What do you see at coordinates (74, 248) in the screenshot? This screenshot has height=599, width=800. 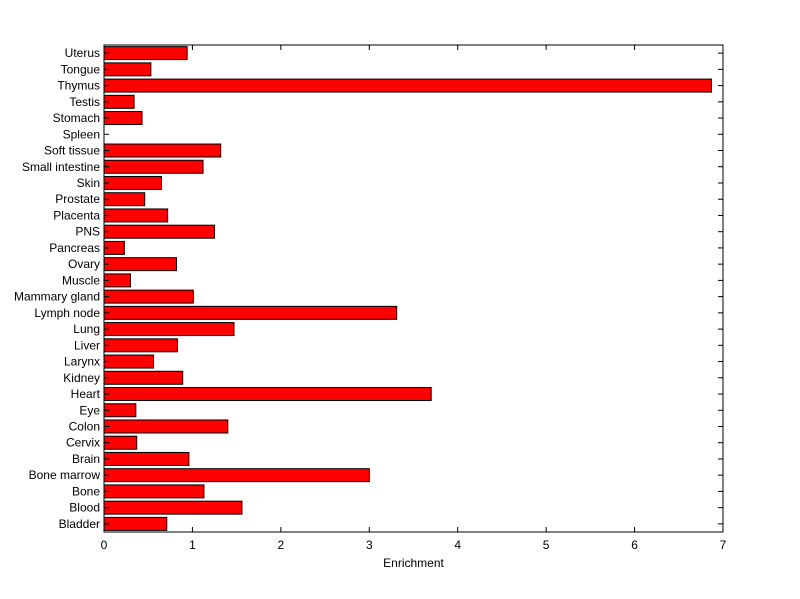 I see `y-tick-label-pancreas: Pancreas` at bounding box center [74, 248].